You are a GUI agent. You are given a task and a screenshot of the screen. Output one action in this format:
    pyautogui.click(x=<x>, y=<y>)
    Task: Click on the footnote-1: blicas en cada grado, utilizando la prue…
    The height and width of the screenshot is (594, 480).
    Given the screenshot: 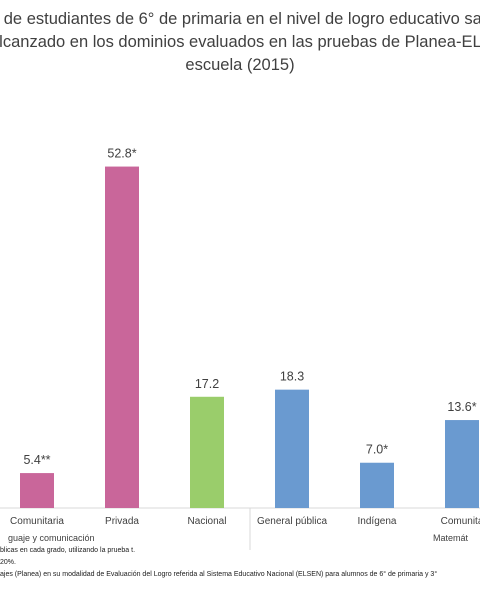 What is the action you would take?
    pyautogui.click(x=68, y=550)
    